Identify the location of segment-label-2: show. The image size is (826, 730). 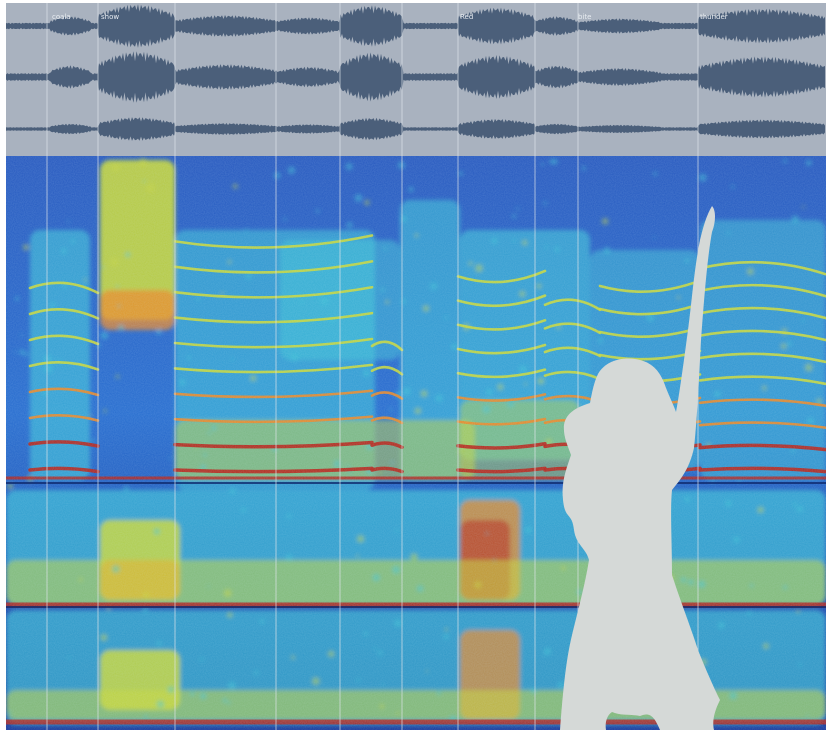
(110, 17).